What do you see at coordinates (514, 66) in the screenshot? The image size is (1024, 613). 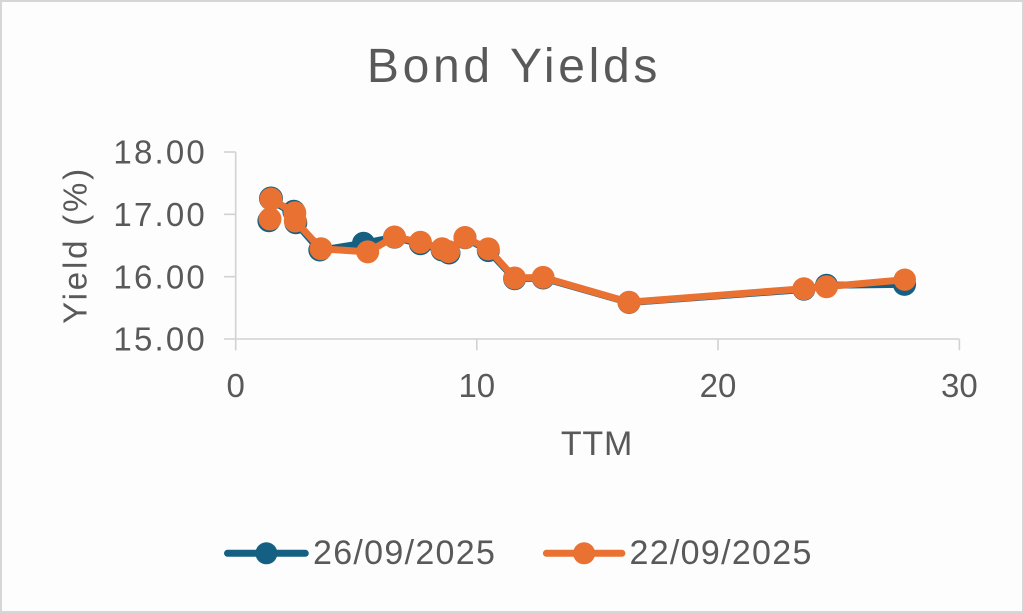 I see `svg-text: Bond Yields` at bounding box center [514, 66].